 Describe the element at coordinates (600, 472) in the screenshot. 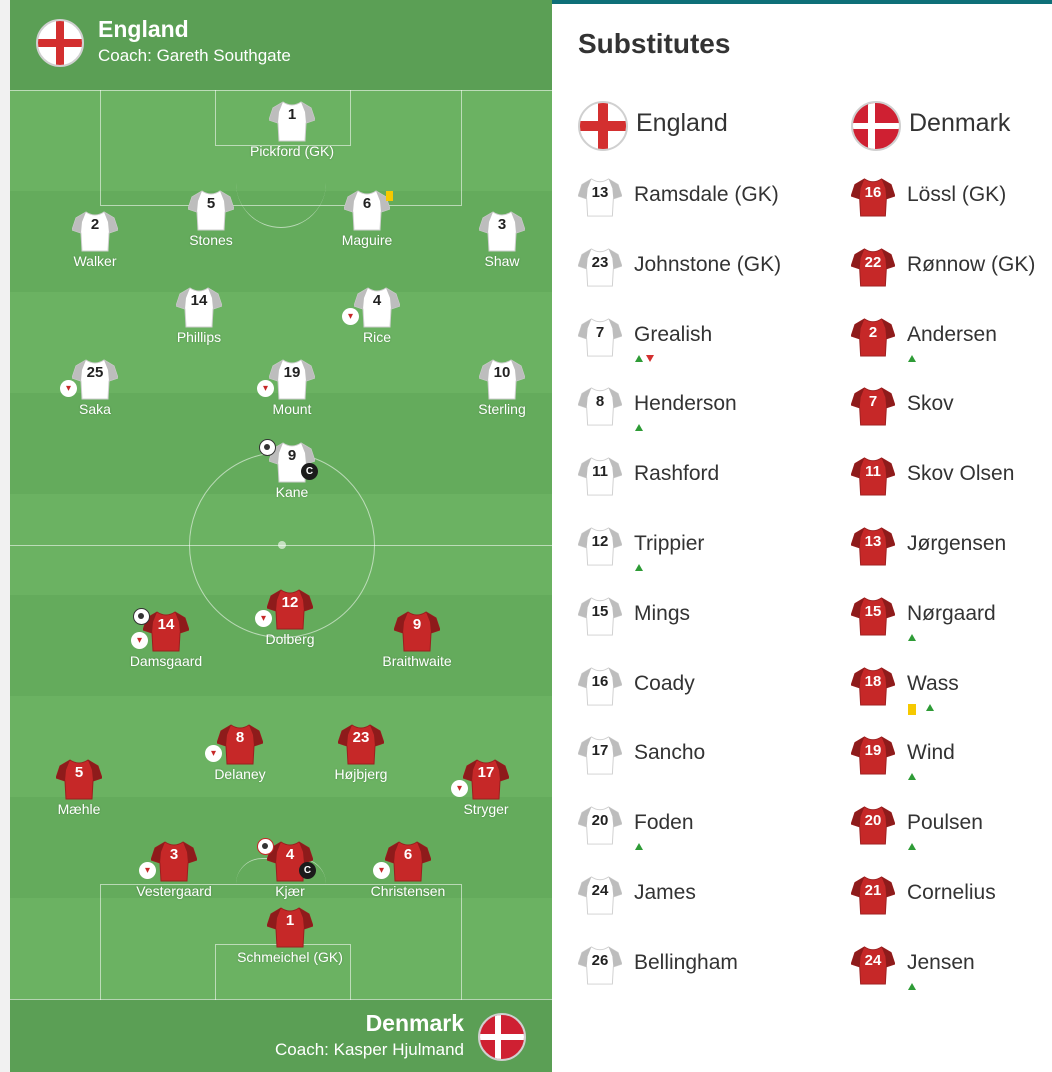

I see `shirt-number: 11` at that location.